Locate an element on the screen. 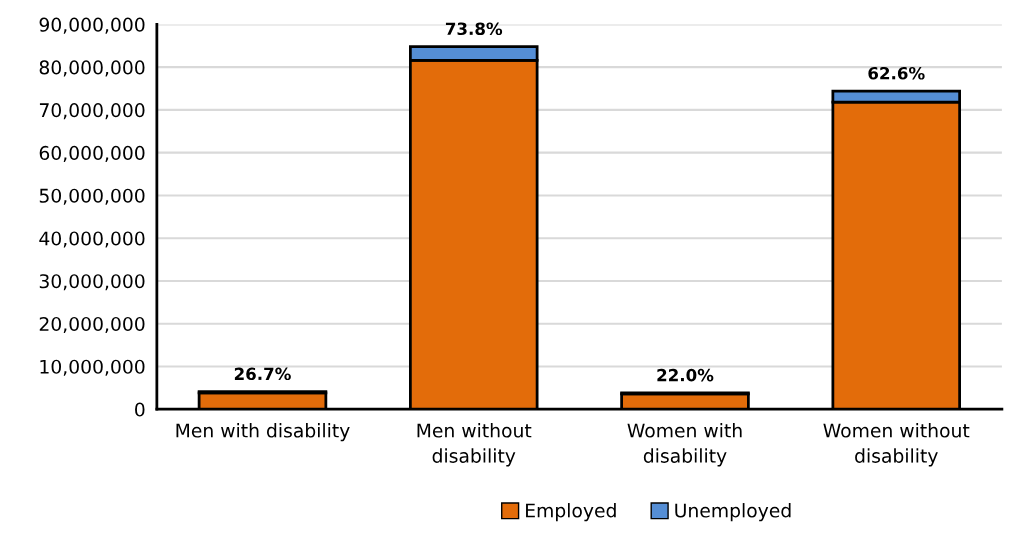 The height and width of the screenshot is (542, 1012). legend-label: Unemployed is located at coordinates (733, 512).